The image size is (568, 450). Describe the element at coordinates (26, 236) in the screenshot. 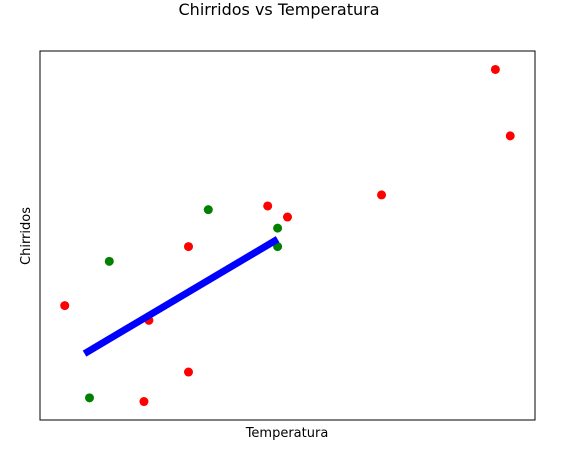

I see `y-axis-label: Chirridos` at that location.